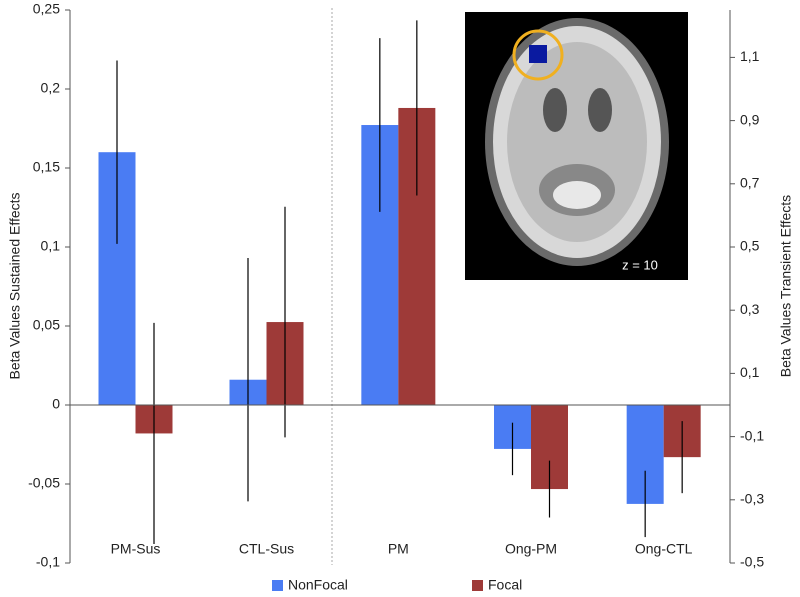 Image resolution: width=800 pixels, height=597 pixels. What do you see at coordinates (664, 549) in the screenshot?
I see `x-tick-label: Ong-CTL` at bounding box center [664, 549].